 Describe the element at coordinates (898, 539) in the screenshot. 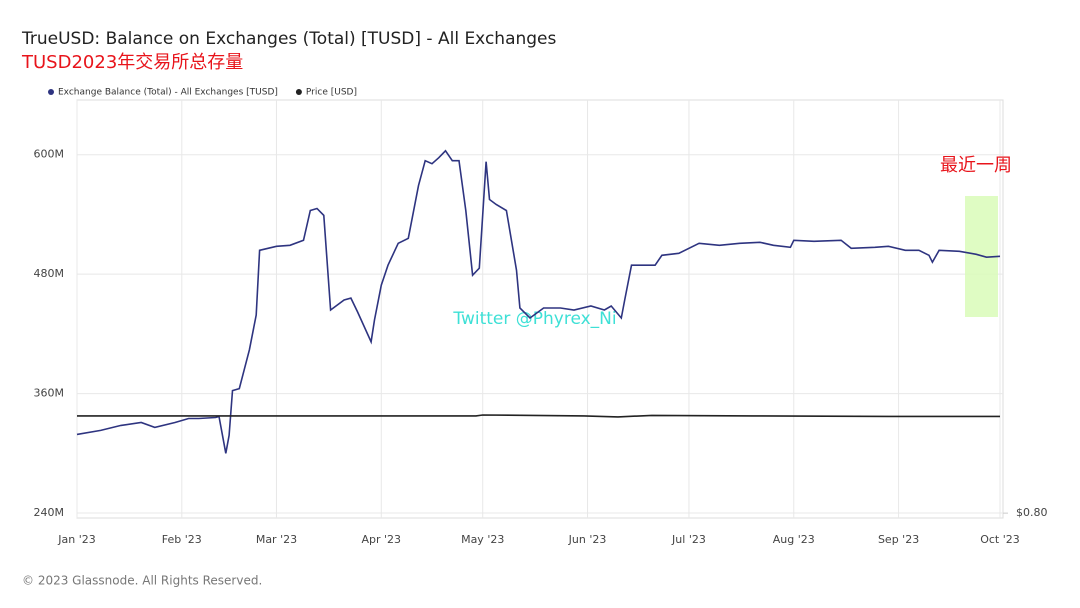

I see `x-tick-label: Sep '23` at that location.